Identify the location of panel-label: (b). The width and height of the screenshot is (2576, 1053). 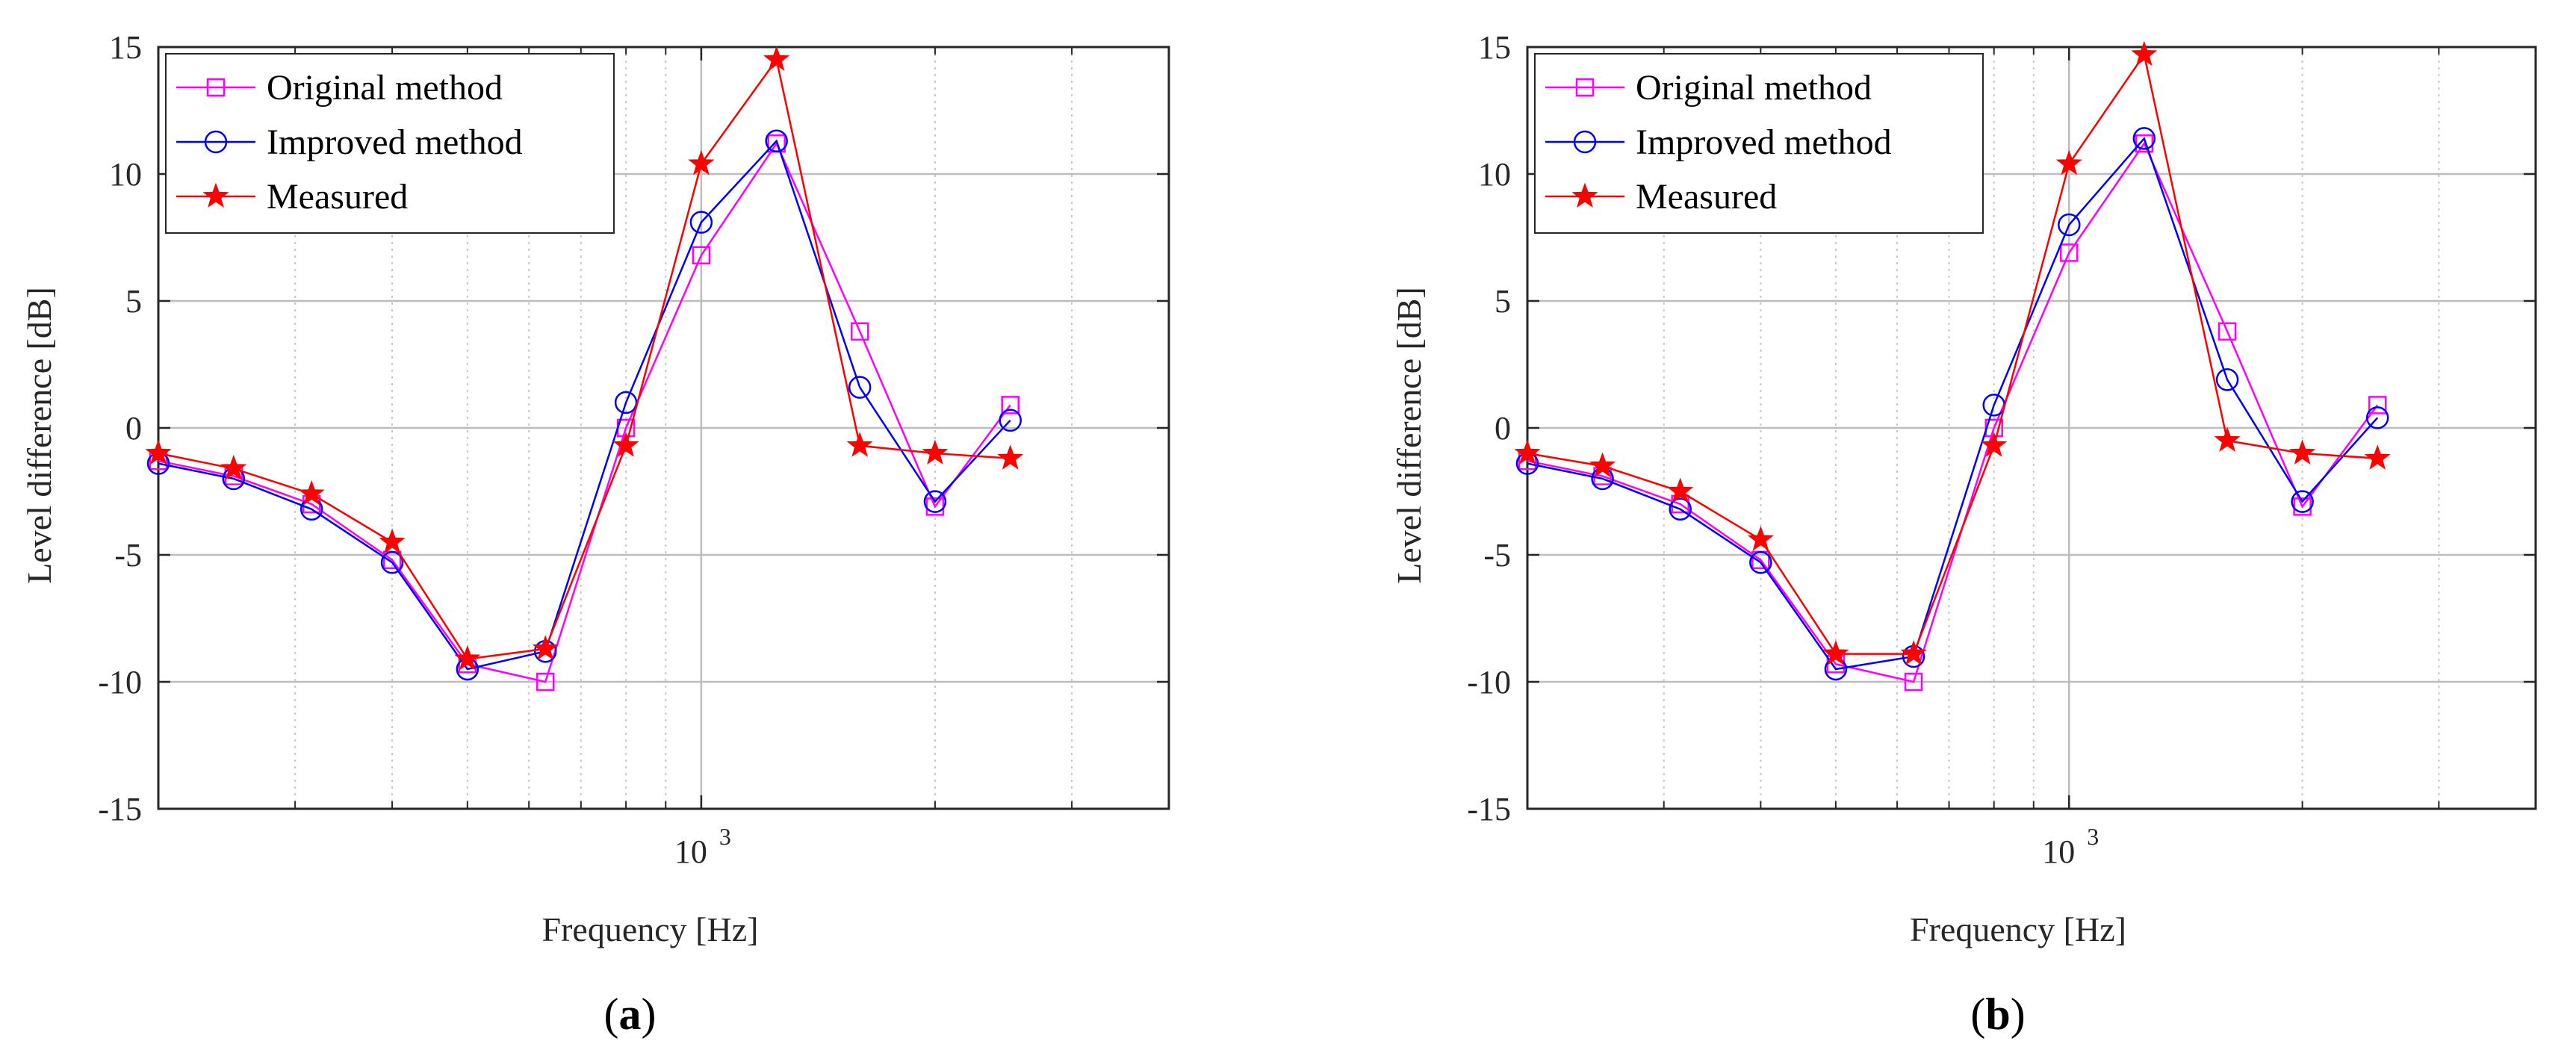
(1998, 1015).